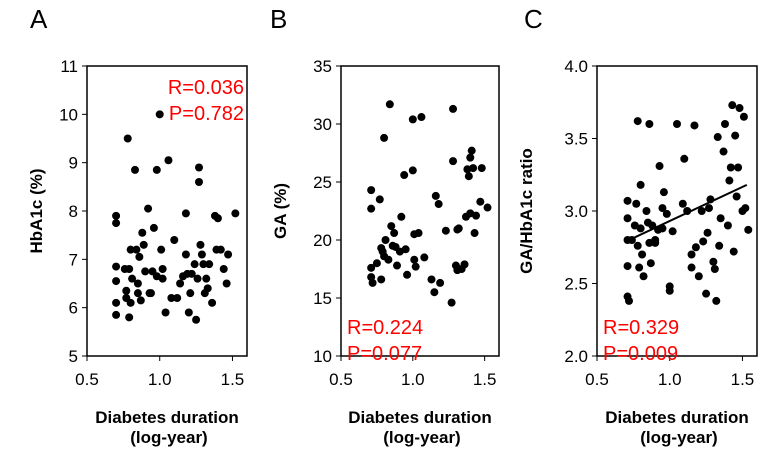 The width and height of the screenshot is (782, 461). I want to click on stat-r: R=0.329, so click(641, 328).